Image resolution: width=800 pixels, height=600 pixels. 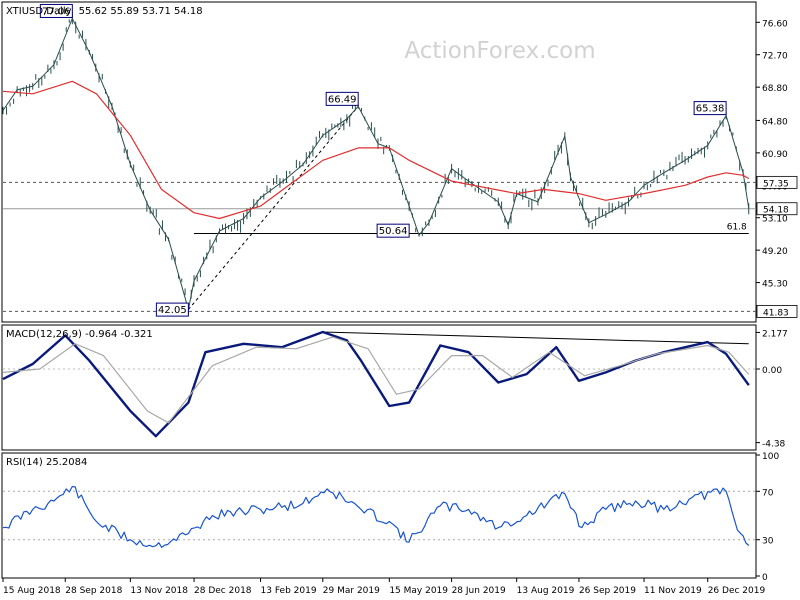 I want to click on y-tick-label: 45.30, so click(x=775, y=285).